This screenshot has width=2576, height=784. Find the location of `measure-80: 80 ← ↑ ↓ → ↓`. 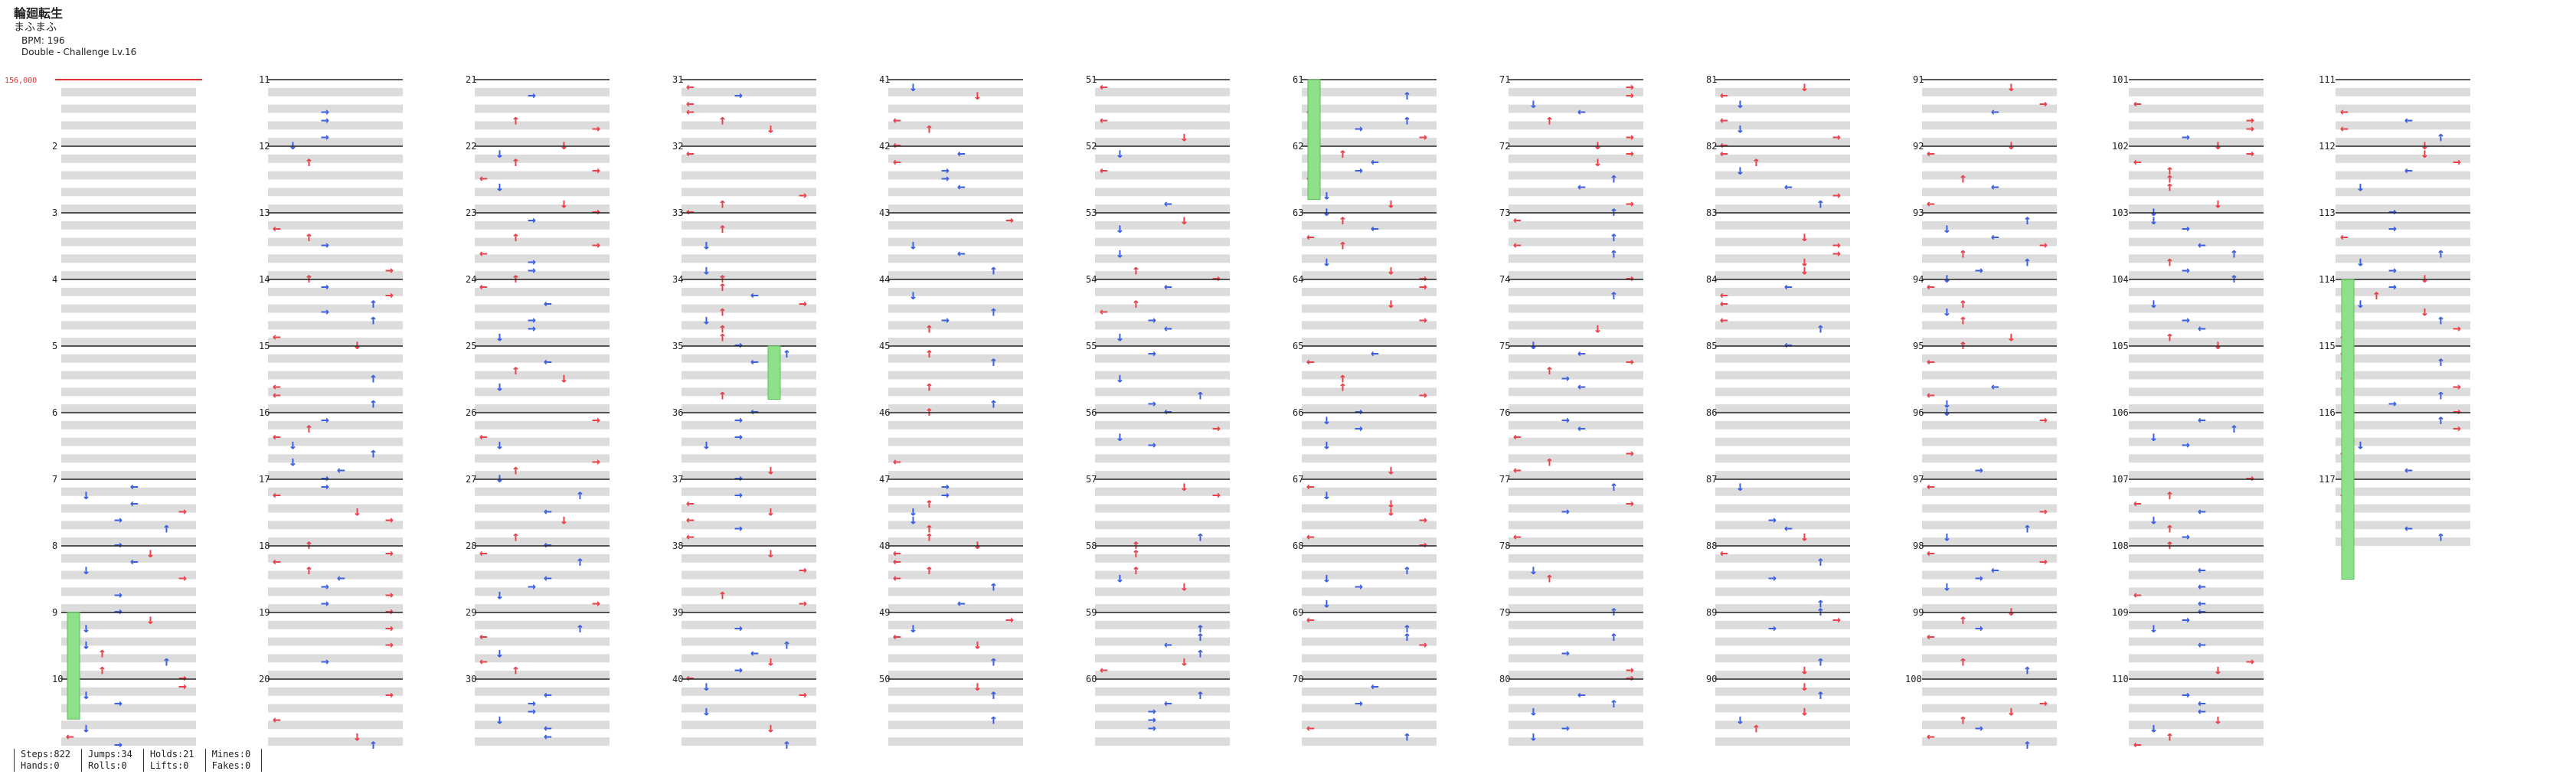

measure-80: 80 ← ↑ ↓ → ↓ is located at coordinates (1571, 710).